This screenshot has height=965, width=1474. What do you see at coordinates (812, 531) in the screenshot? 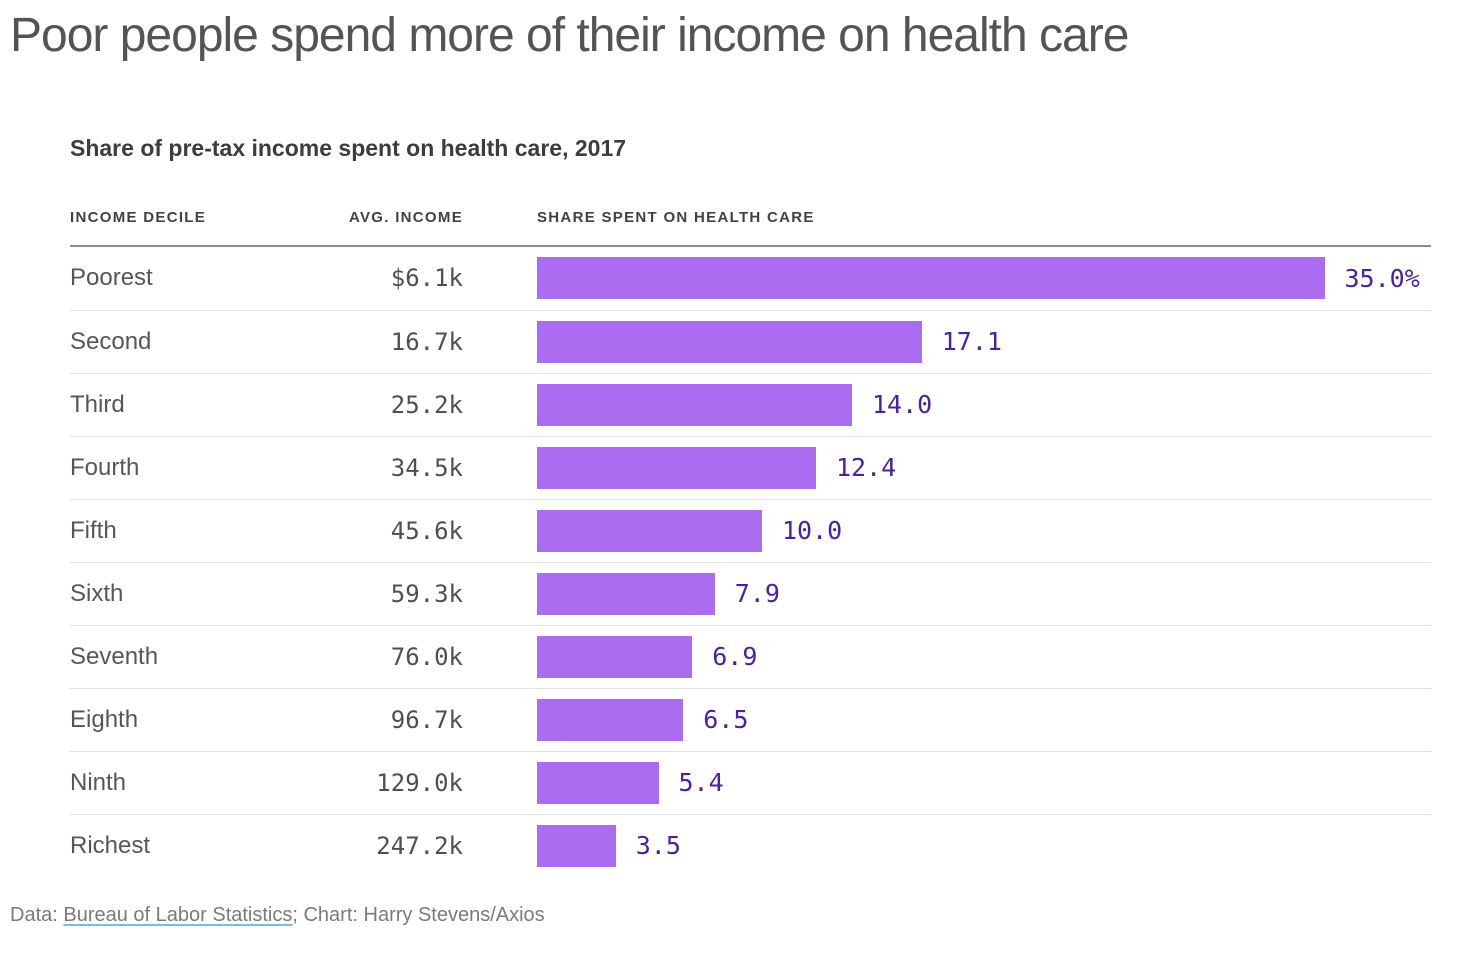
I see `share-value-label: 10.0` at bounding box center [812, 531].